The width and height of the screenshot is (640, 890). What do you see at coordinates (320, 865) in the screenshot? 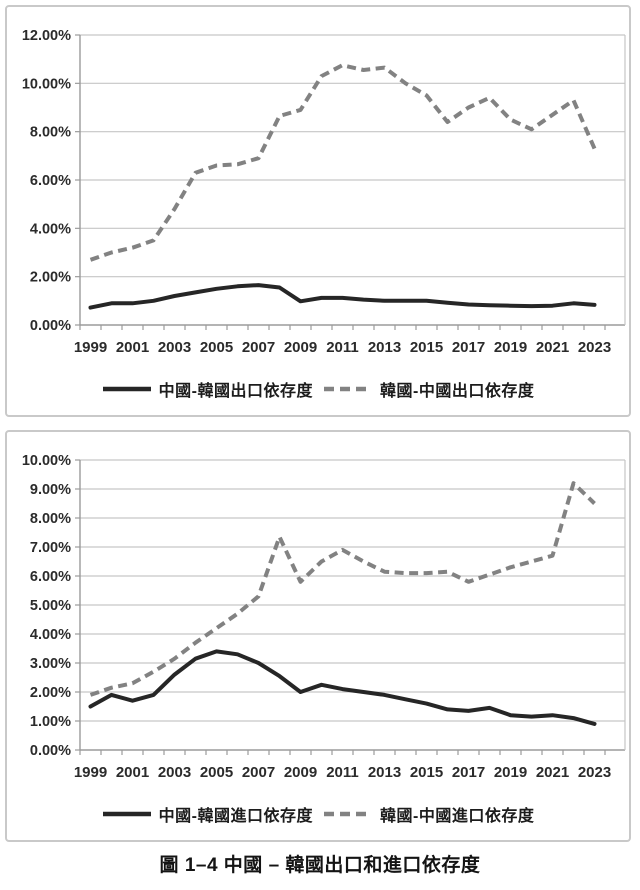
I see `figure-caption: 圖 1–4 中國 – 韓國出口和進口依存度` at bounding box center [320, 865].